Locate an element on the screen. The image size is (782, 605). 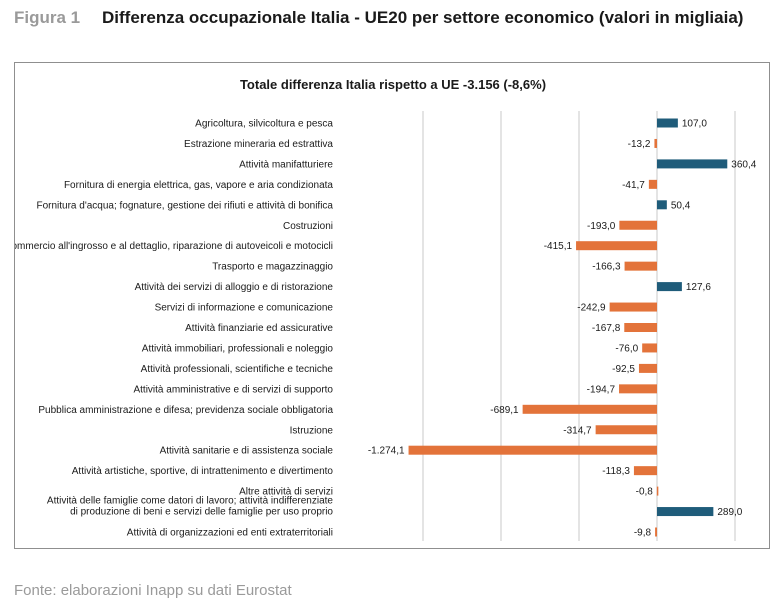
value-label: -1.274,1 is located at coordinates (386, 451).